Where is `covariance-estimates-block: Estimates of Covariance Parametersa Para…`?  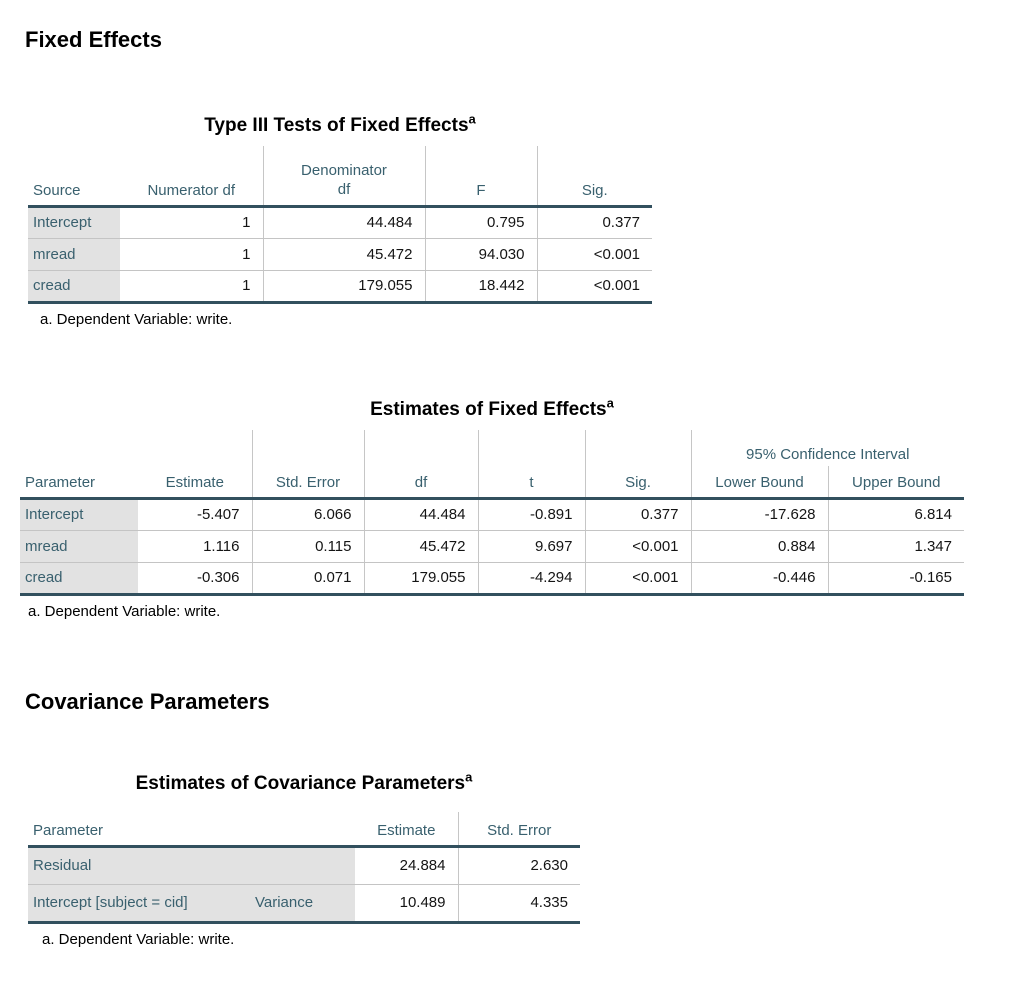
covariance-estimates-block: Estimates of Covariance Parametersa Para… is located at coordinates (304, 859).